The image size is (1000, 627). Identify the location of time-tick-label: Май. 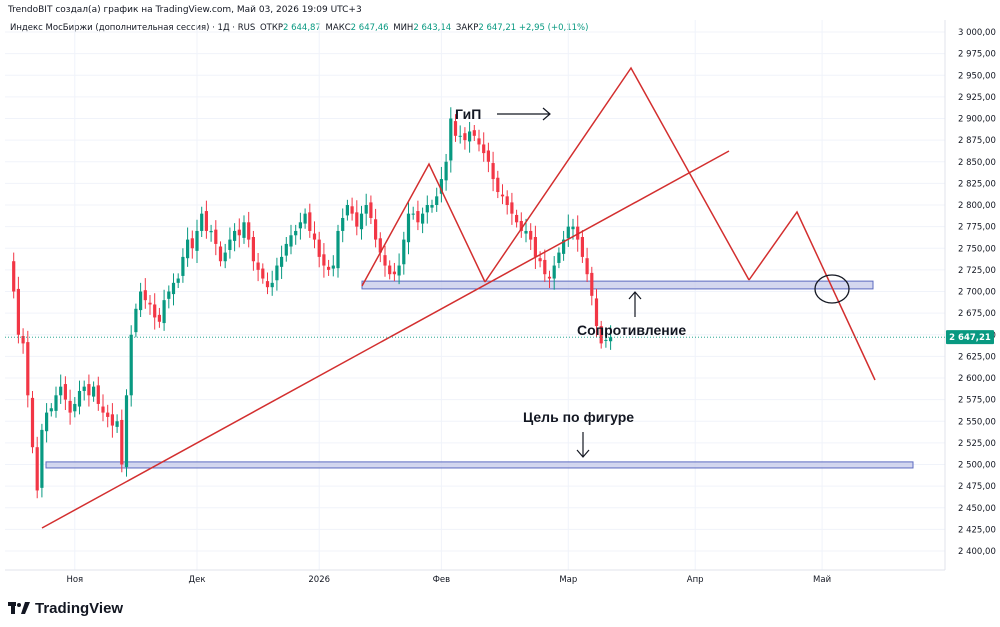
(822, 580).